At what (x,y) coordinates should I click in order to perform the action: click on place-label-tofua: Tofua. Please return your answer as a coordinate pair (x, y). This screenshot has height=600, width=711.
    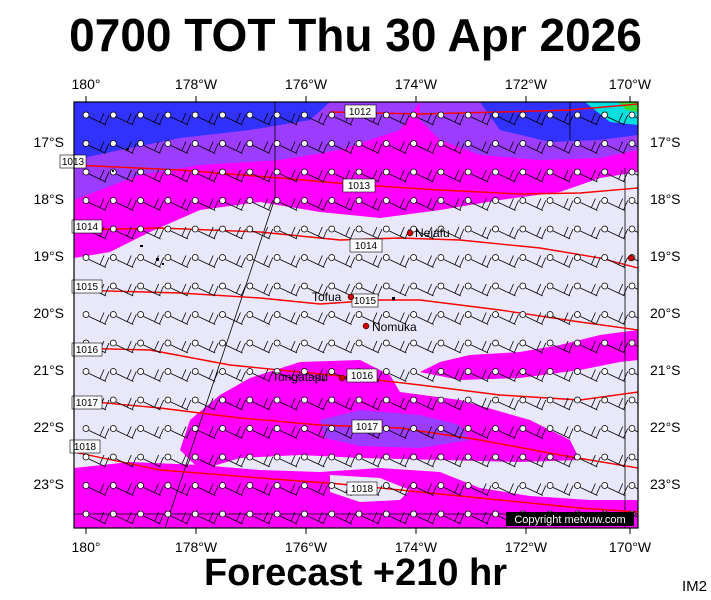
    Looking at the image, I should click on (327, 297).